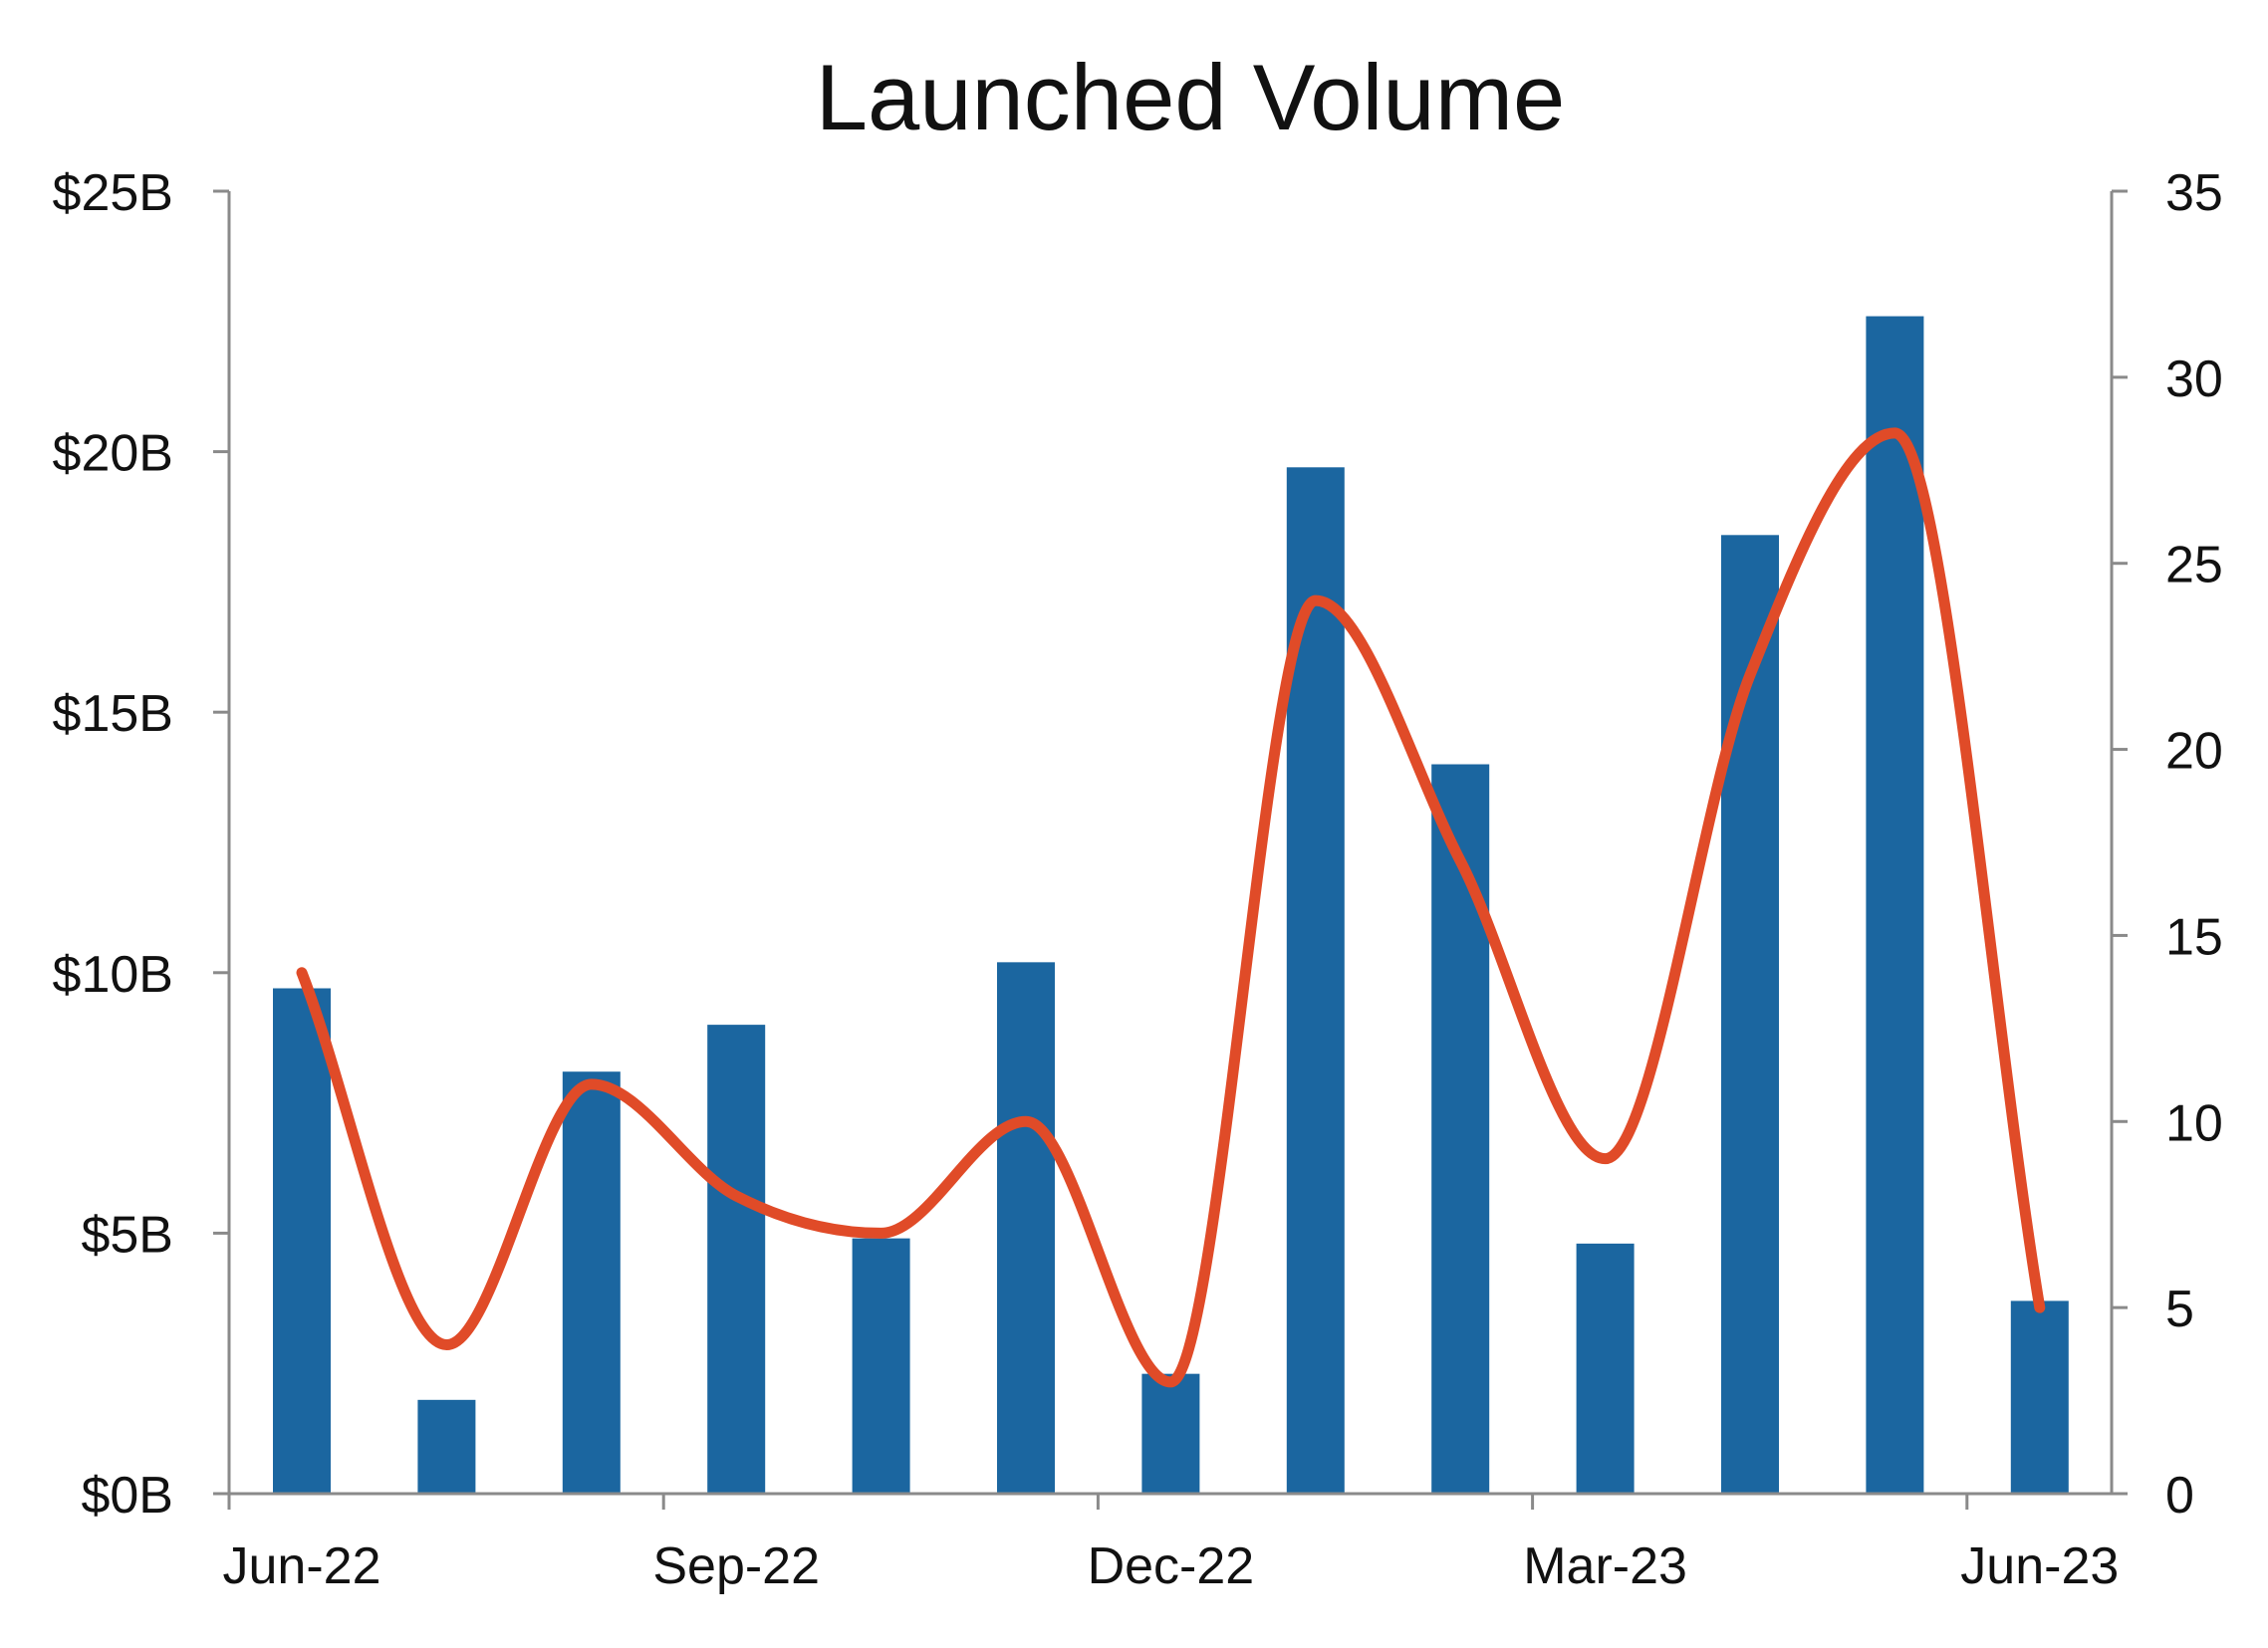 This screenshot has width=2268, height=1648. I want to click on y-left-tick-label: $10B, so click(113, 975).